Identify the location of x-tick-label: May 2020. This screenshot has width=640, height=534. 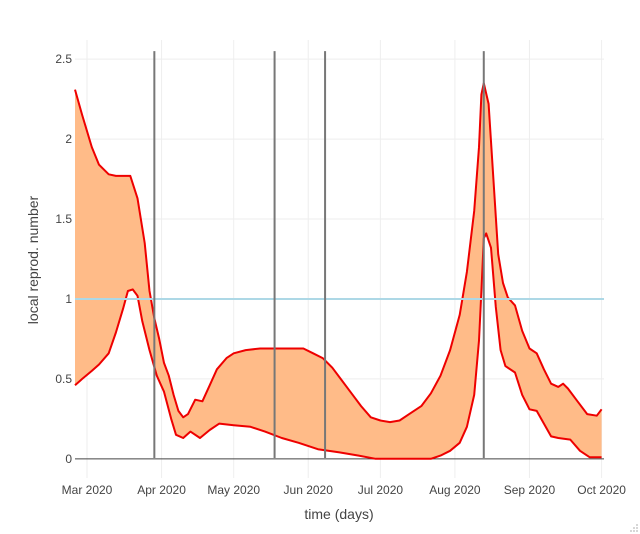
(233, 490).